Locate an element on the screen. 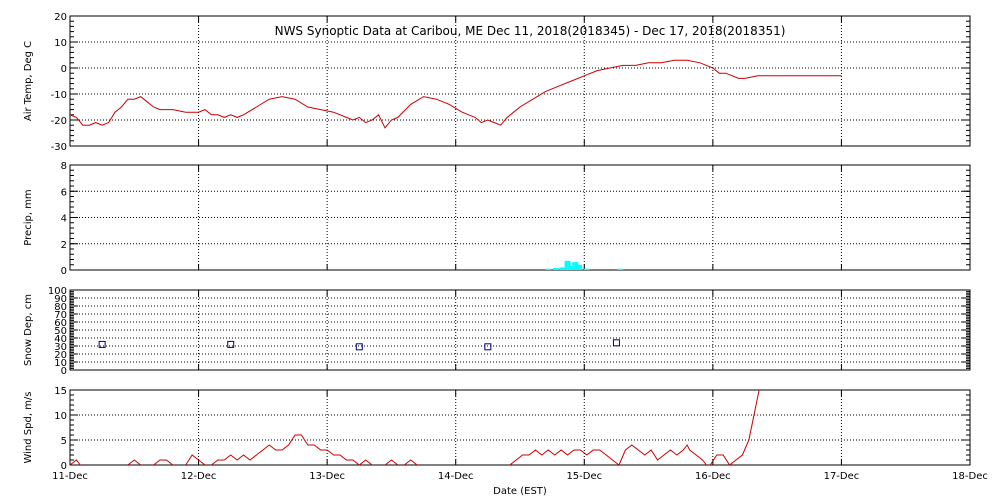 The height and width of the screenshot is (500, 1000). wind-speed-ylabel: Wind Spd, m/s is located at coordinates (28, 427).